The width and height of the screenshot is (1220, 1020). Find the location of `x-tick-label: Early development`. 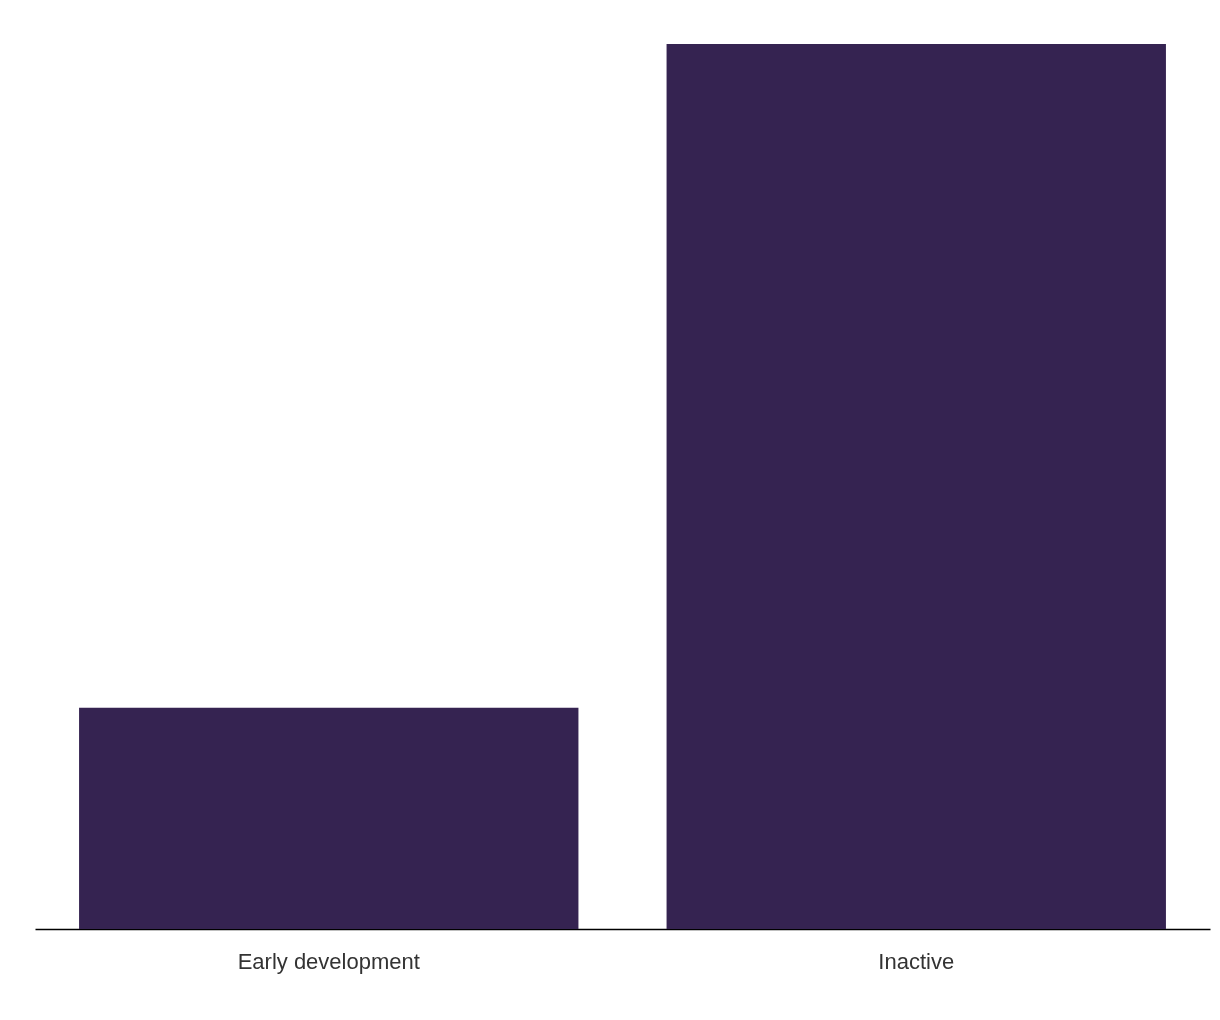

x-tick-label: Early development is located at coordinates (328, 961).